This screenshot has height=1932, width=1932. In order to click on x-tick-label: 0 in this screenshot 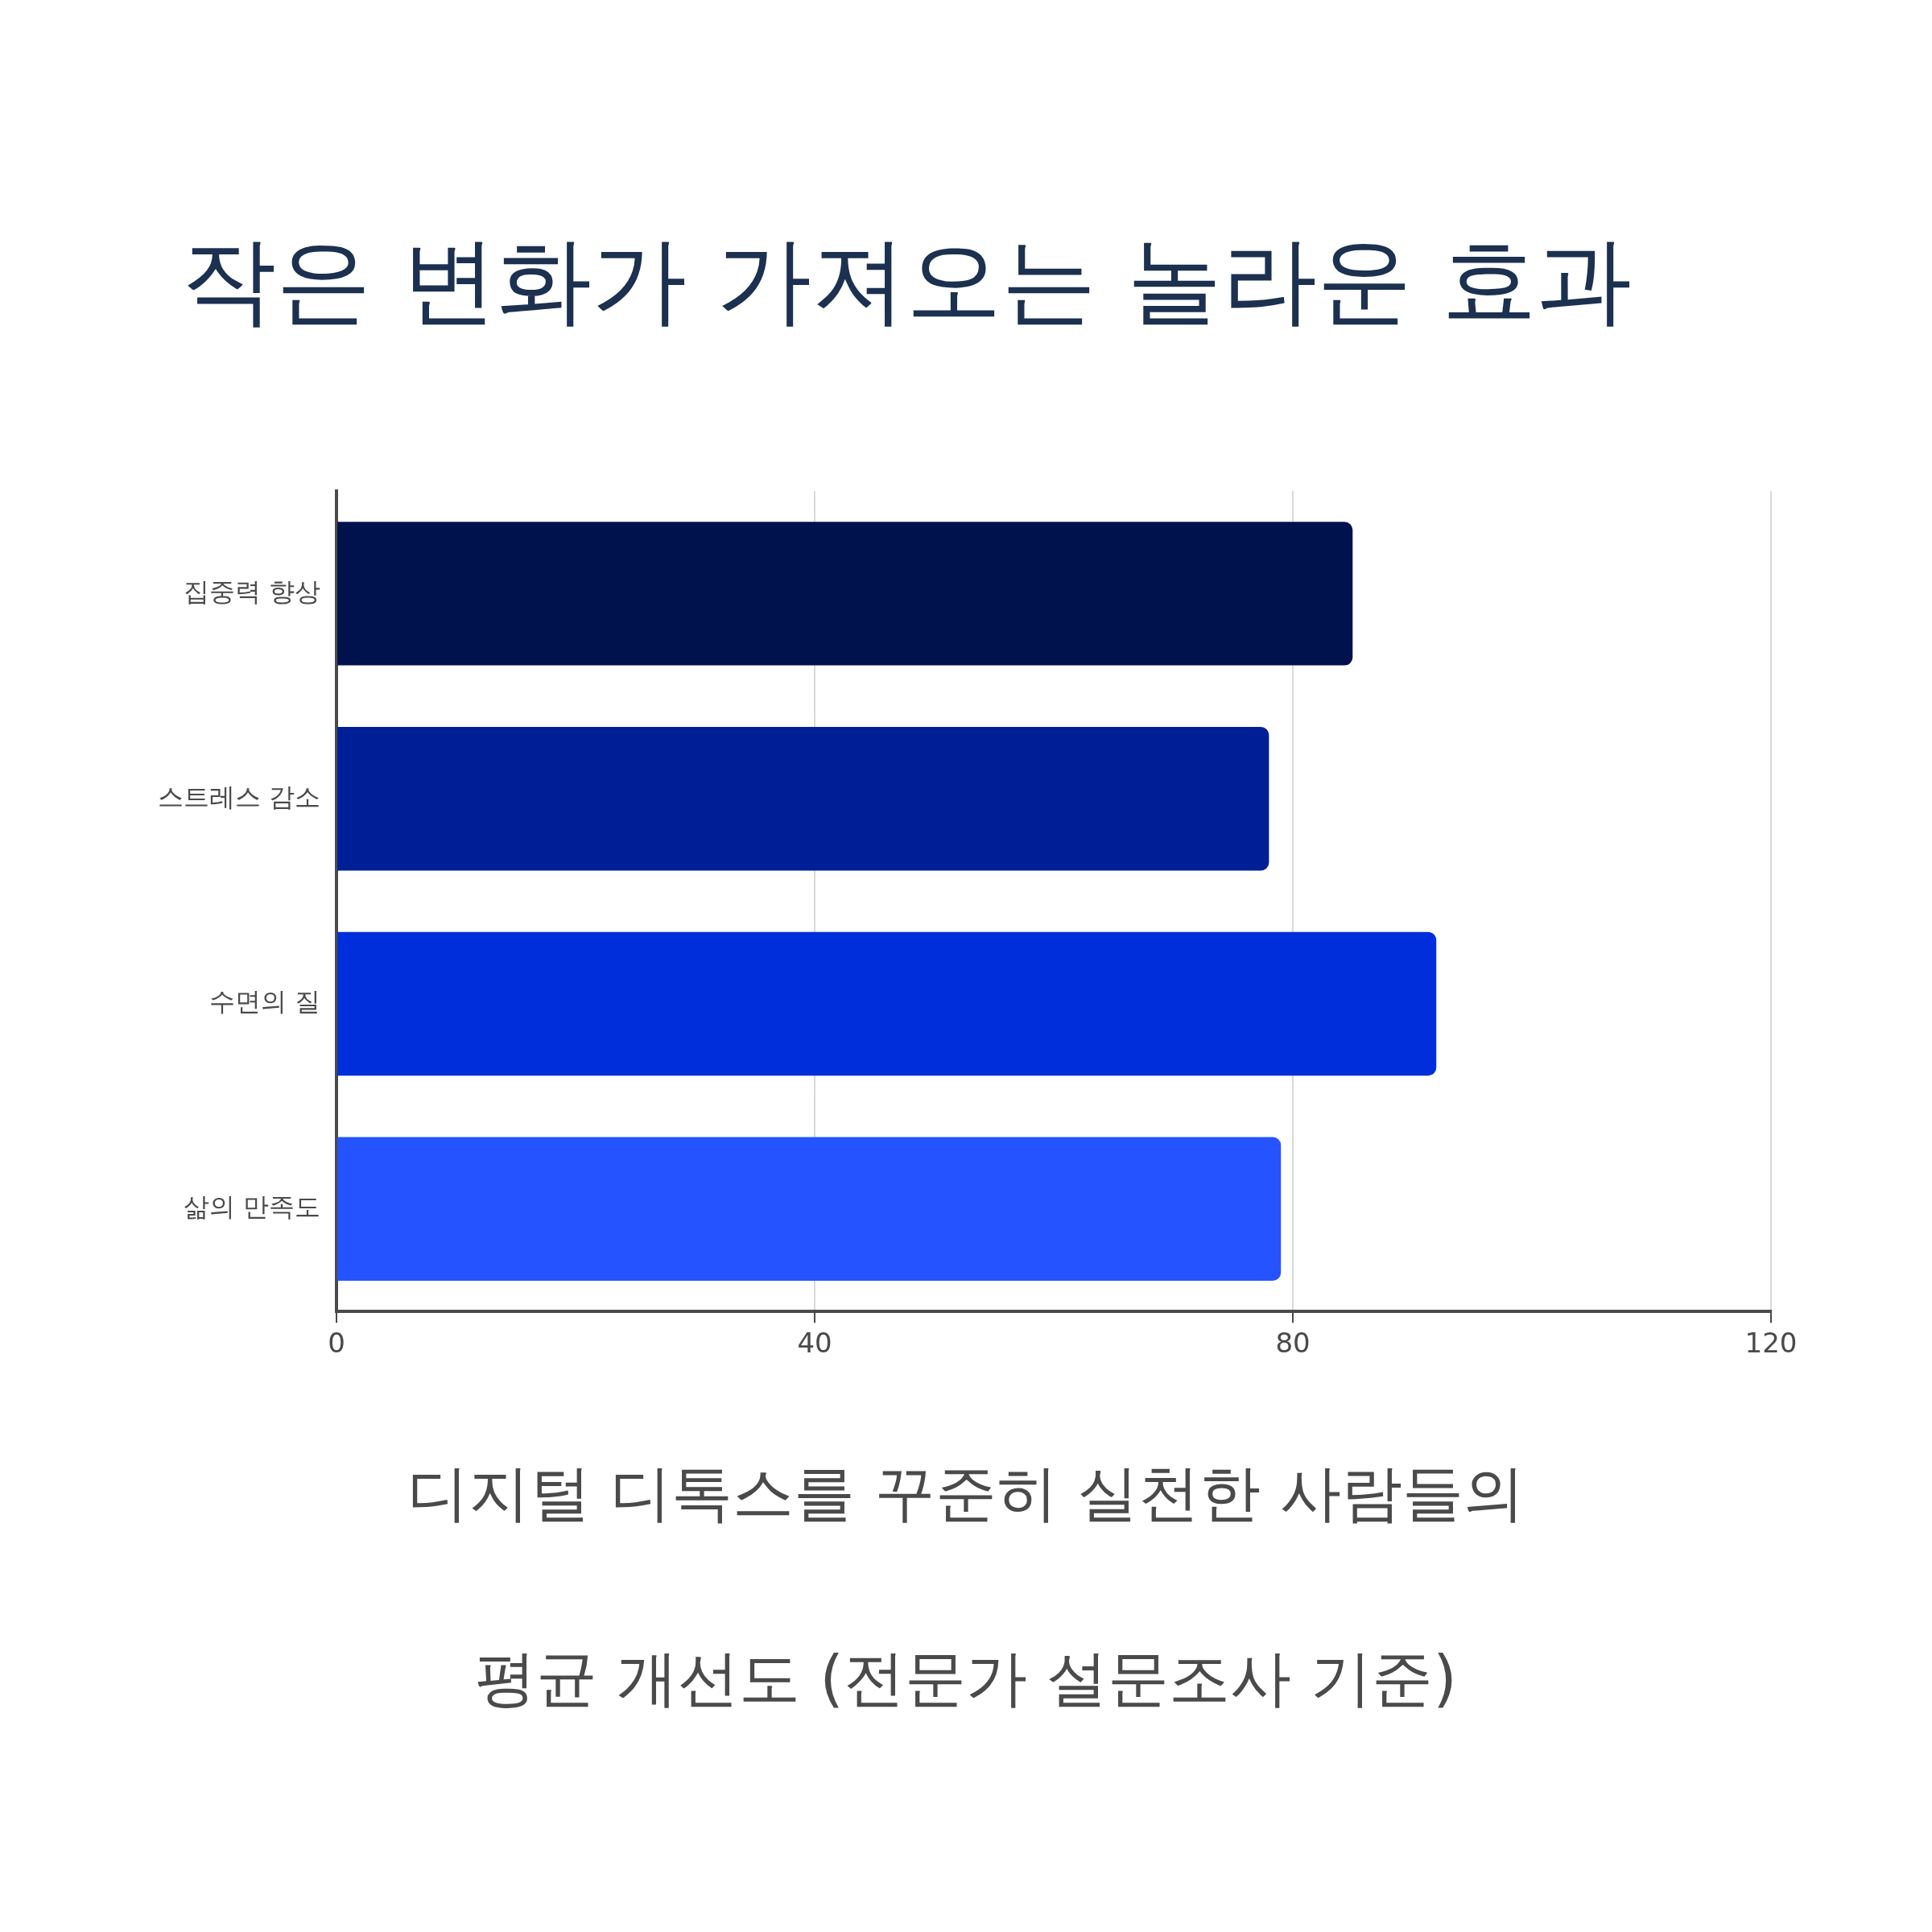, I will do `click(336, 1343)`.